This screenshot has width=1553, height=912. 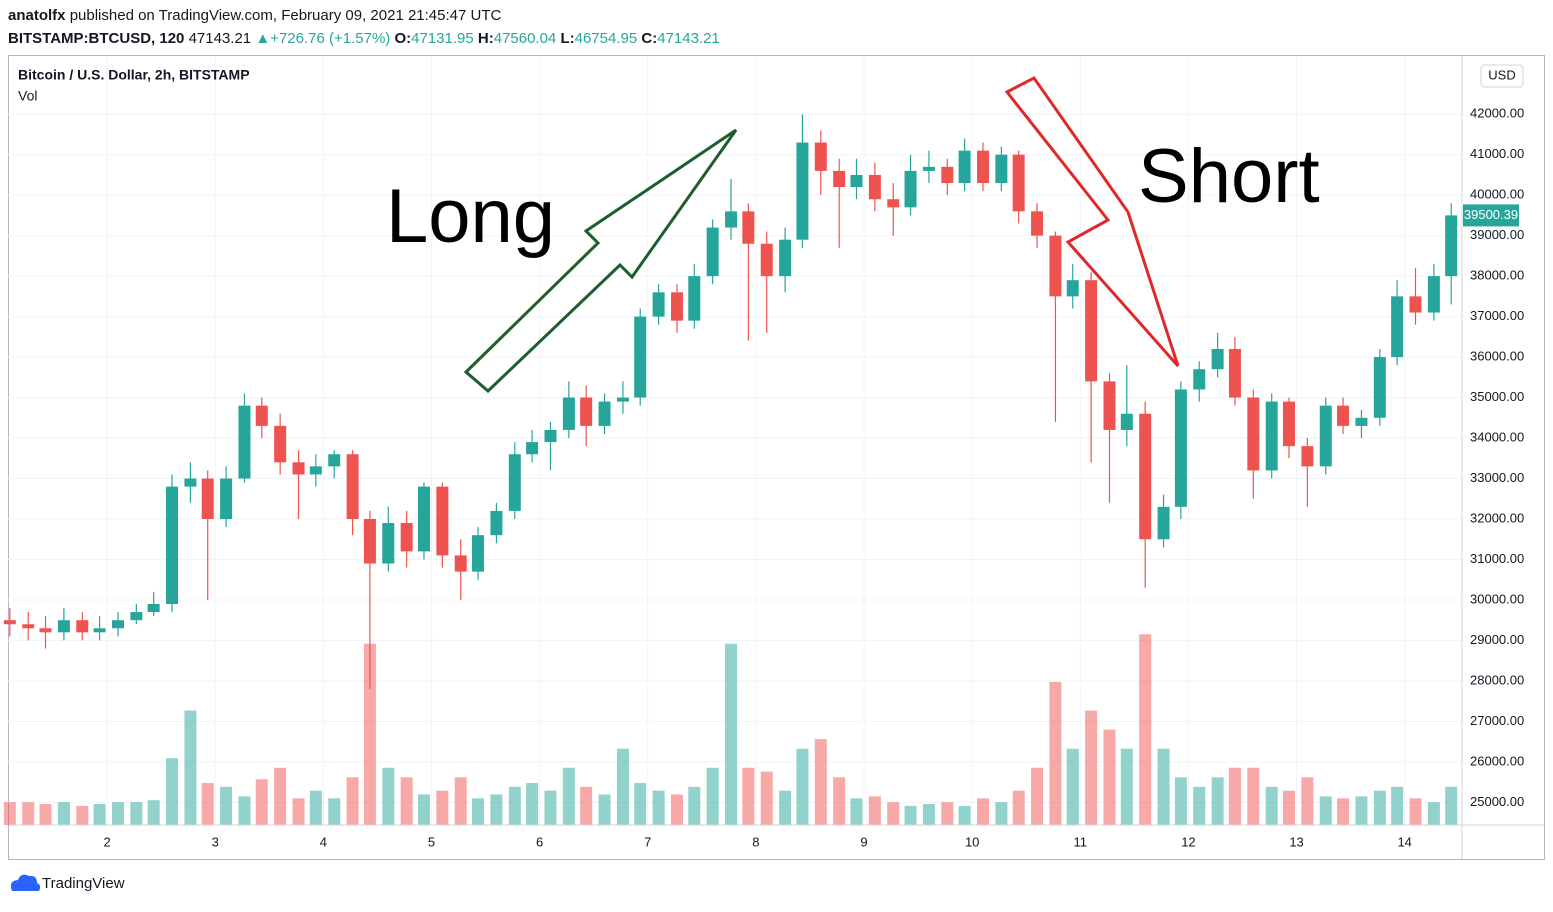 I want to click on x-tick-label: 10, so click(x=972, y=841).